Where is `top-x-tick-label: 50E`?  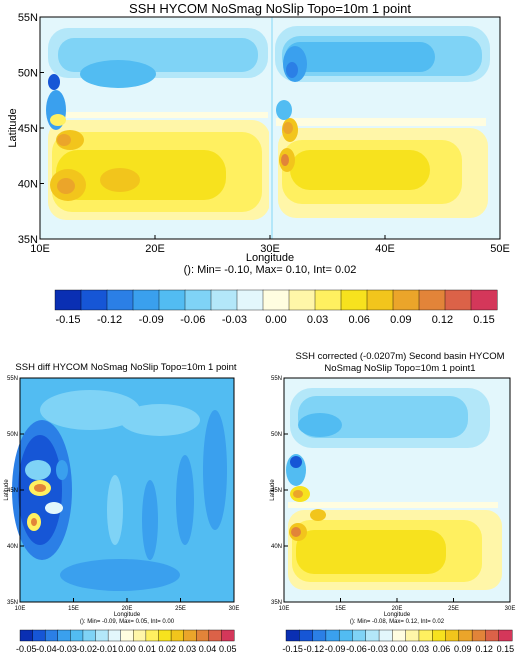
top-x-tick-label: 50E is located at coordinates (500, 249).